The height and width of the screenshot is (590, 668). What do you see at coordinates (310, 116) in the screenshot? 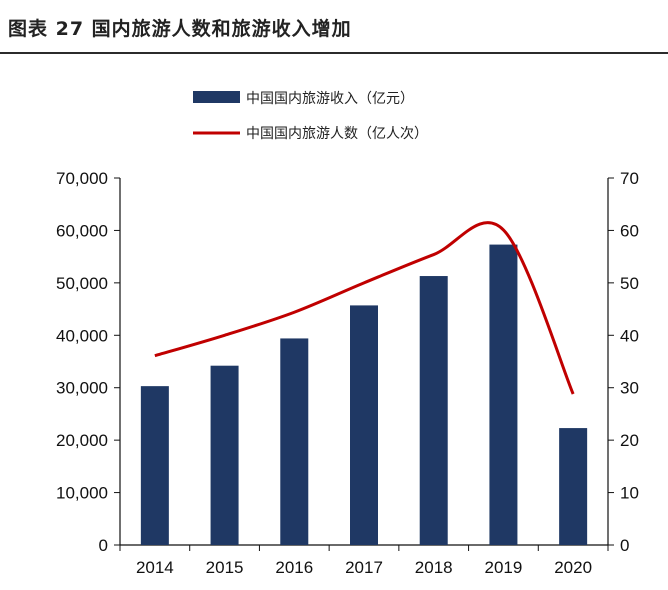
I see `legend: 中国国内旅游收入（亿元） 中国国内旅游人数（亿人次）` at bounding box center [310, 116].